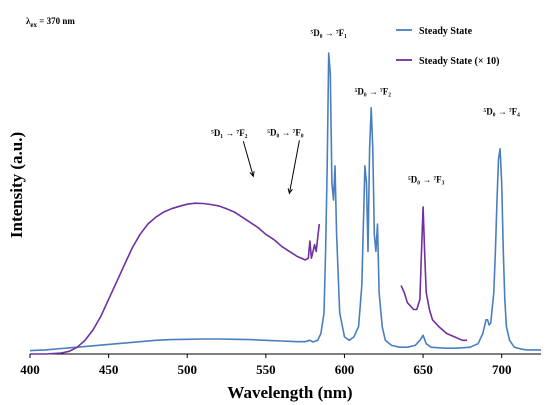 This screenshot has height=405, width=550. Describe the element at coordinates (229, 133) in the screenshot. I see `annotation-2: ⁵D₁ → ⁷F₂` at that location.